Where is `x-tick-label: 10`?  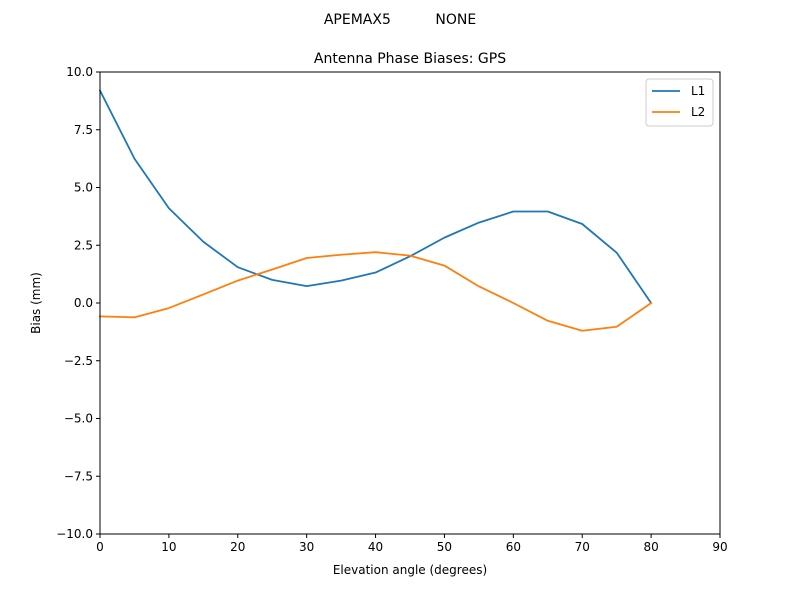 x-tick-label: 10 is located at coordinates (168, 547).